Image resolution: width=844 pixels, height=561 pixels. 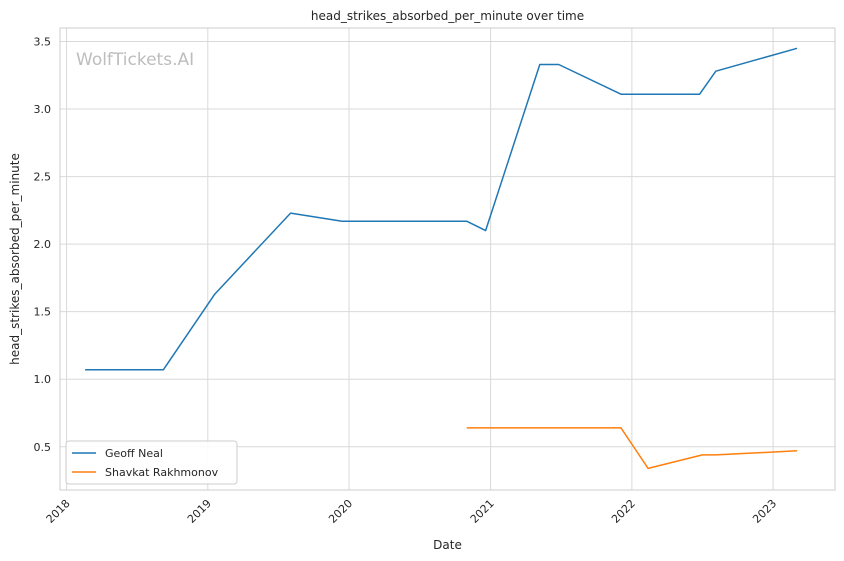 What do you see at coordinates (43, 109) in the screenshot?
I see `y-tick-label: 3.0` at bounding box center [43, 109].